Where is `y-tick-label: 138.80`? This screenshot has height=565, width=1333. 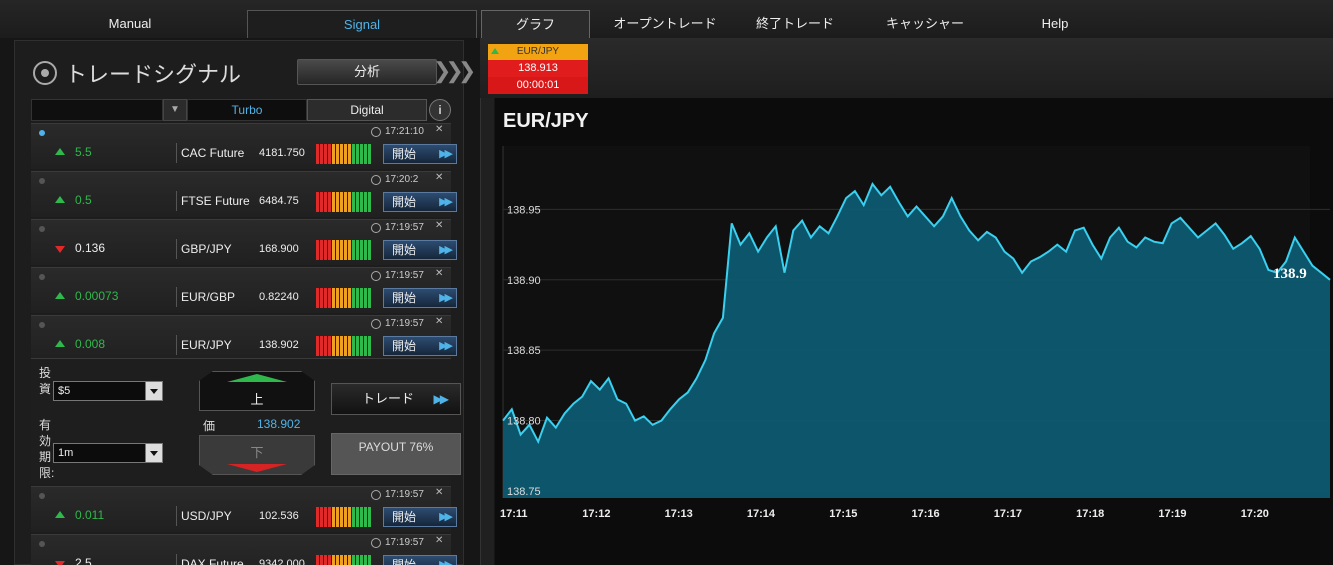 y-tick-label: 138.80 is located at coordinates (524, 422).